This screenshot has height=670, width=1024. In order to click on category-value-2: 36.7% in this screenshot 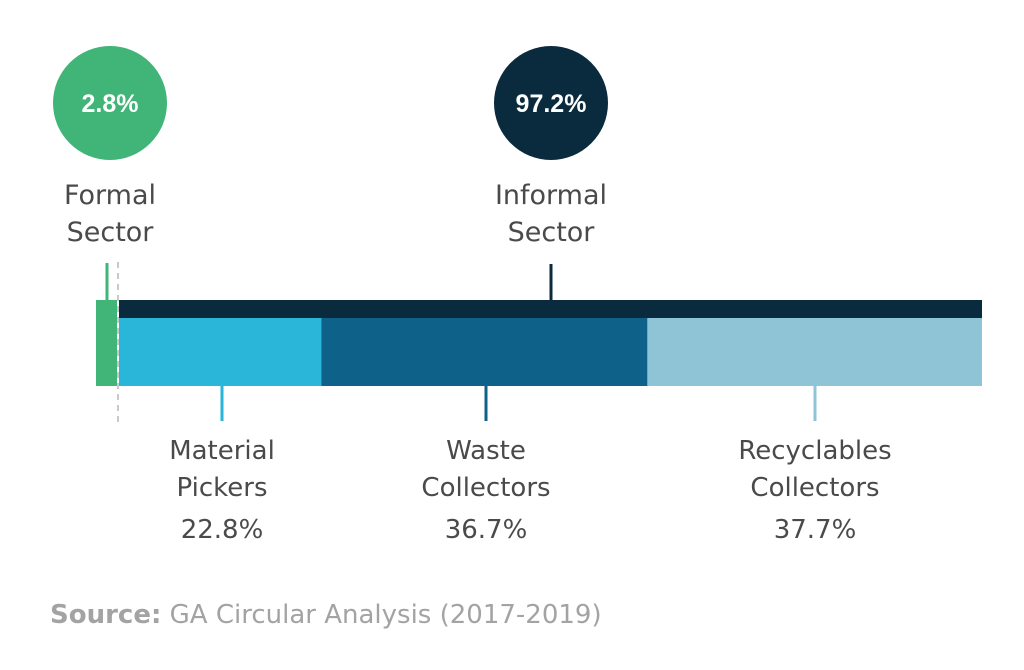, I will do `click(486, 530)`.